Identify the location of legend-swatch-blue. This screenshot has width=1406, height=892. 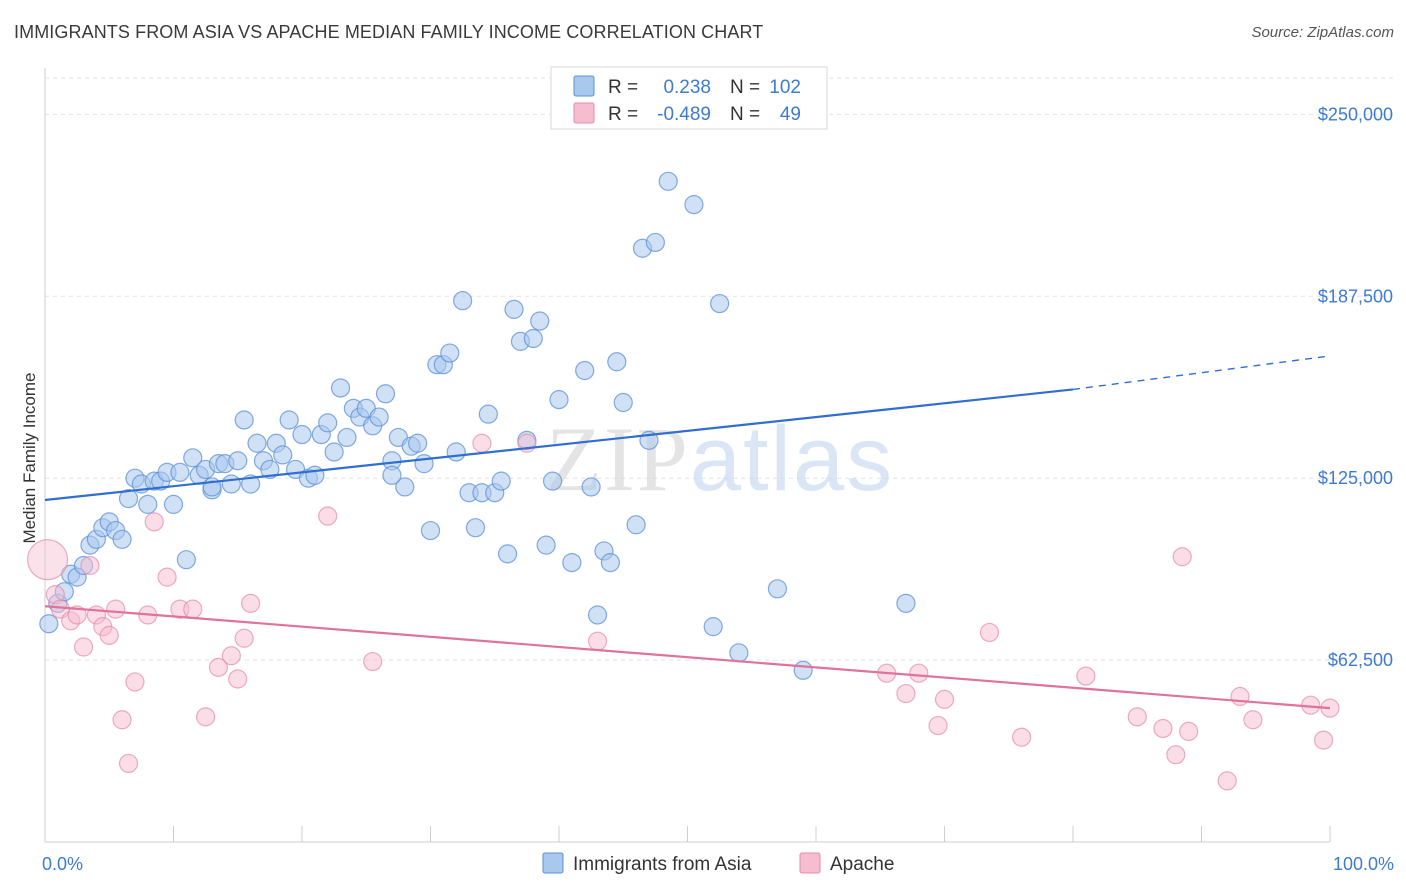
(584, 86).